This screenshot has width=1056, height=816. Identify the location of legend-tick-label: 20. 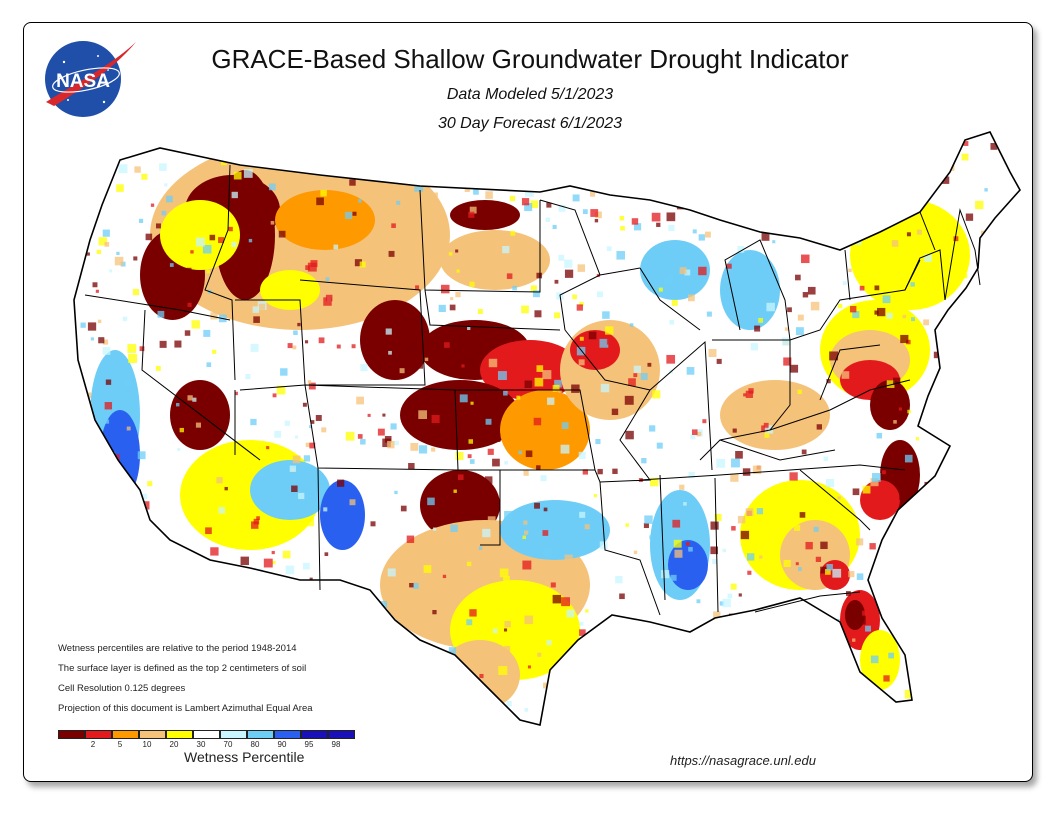
(174, 744).